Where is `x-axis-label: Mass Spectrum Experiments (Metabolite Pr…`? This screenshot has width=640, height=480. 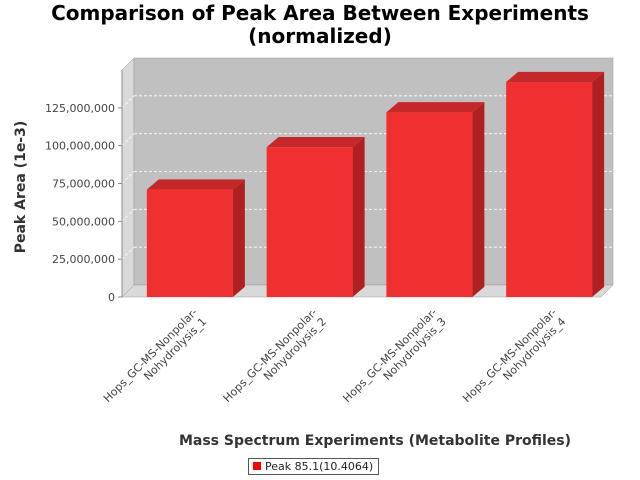 x-axis-label: Mass Spectrum Experiments (Metabolite Pr… is located at coordinates (375, 441).